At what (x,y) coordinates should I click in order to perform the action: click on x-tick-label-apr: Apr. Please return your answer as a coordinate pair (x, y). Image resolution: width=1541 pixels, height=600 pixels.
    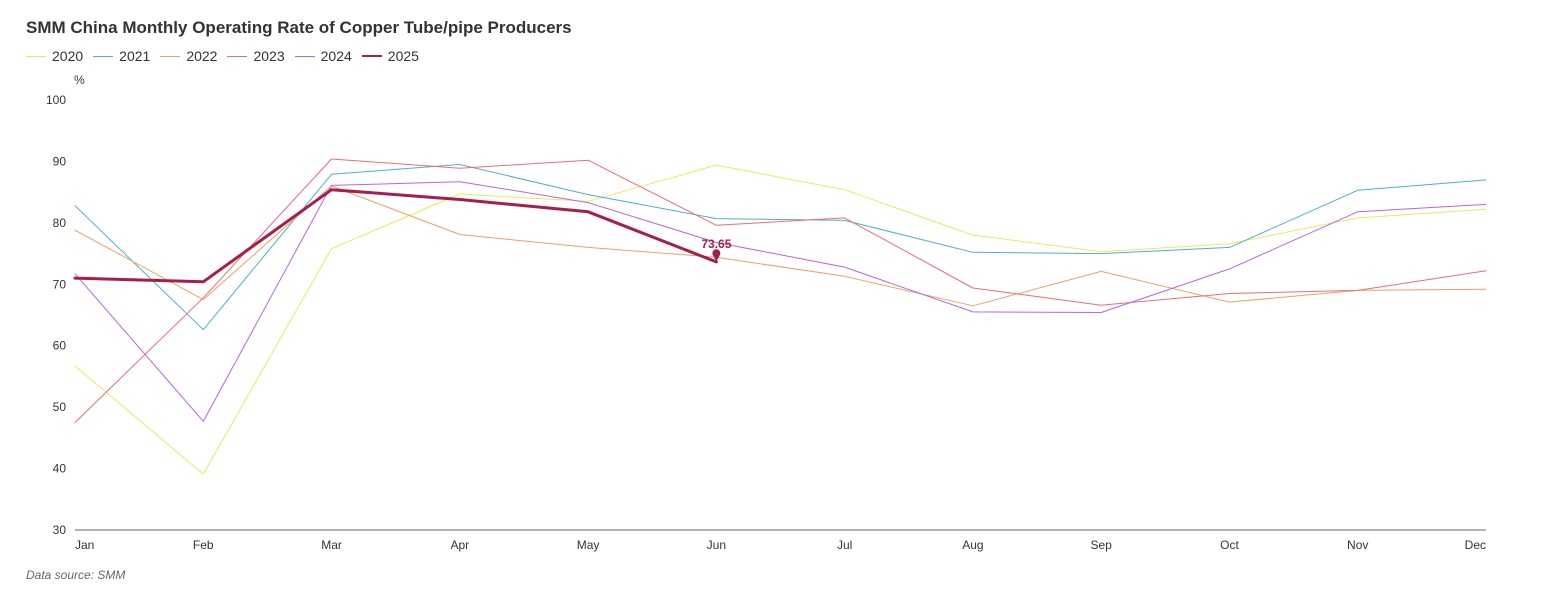
    Looking at the image, I should click on (459, 545).